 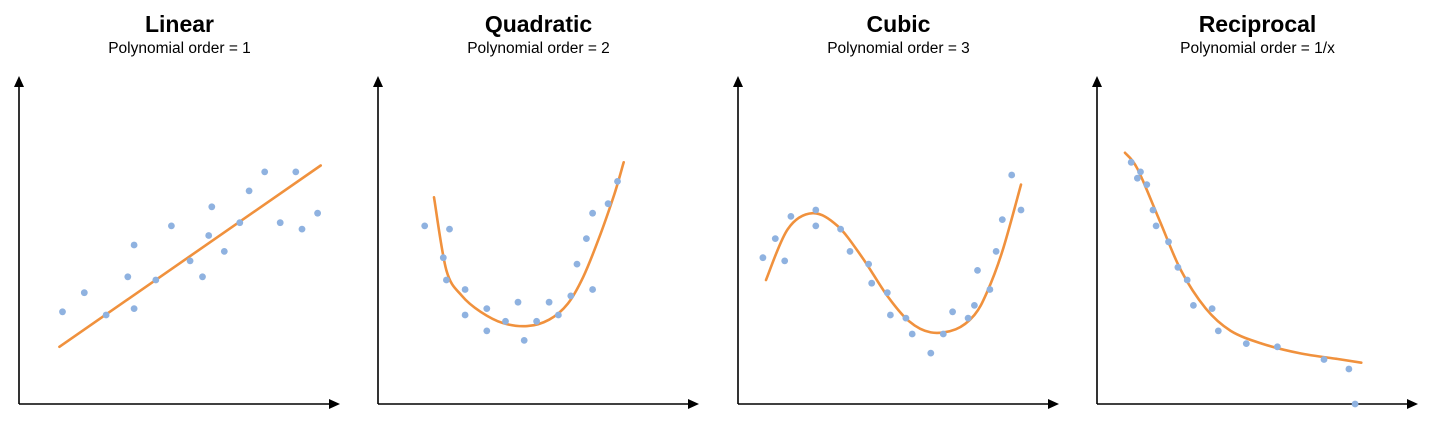 I want to click on chart-title: Linear, so click(x=179, y=24).